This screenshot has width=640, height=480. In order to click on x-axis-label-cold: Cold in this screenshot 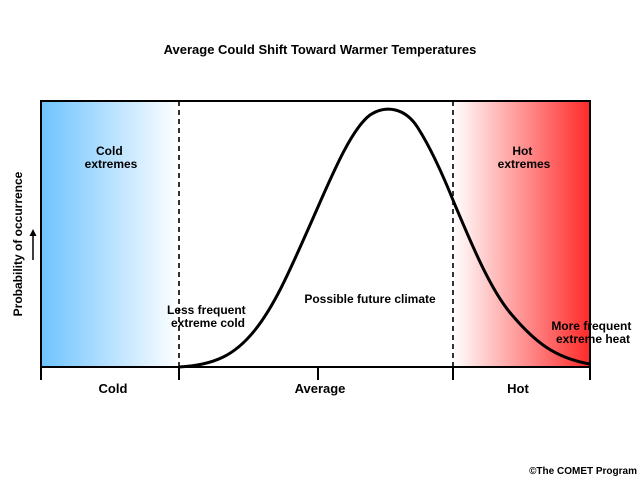, I will do `click(113, 388)`.